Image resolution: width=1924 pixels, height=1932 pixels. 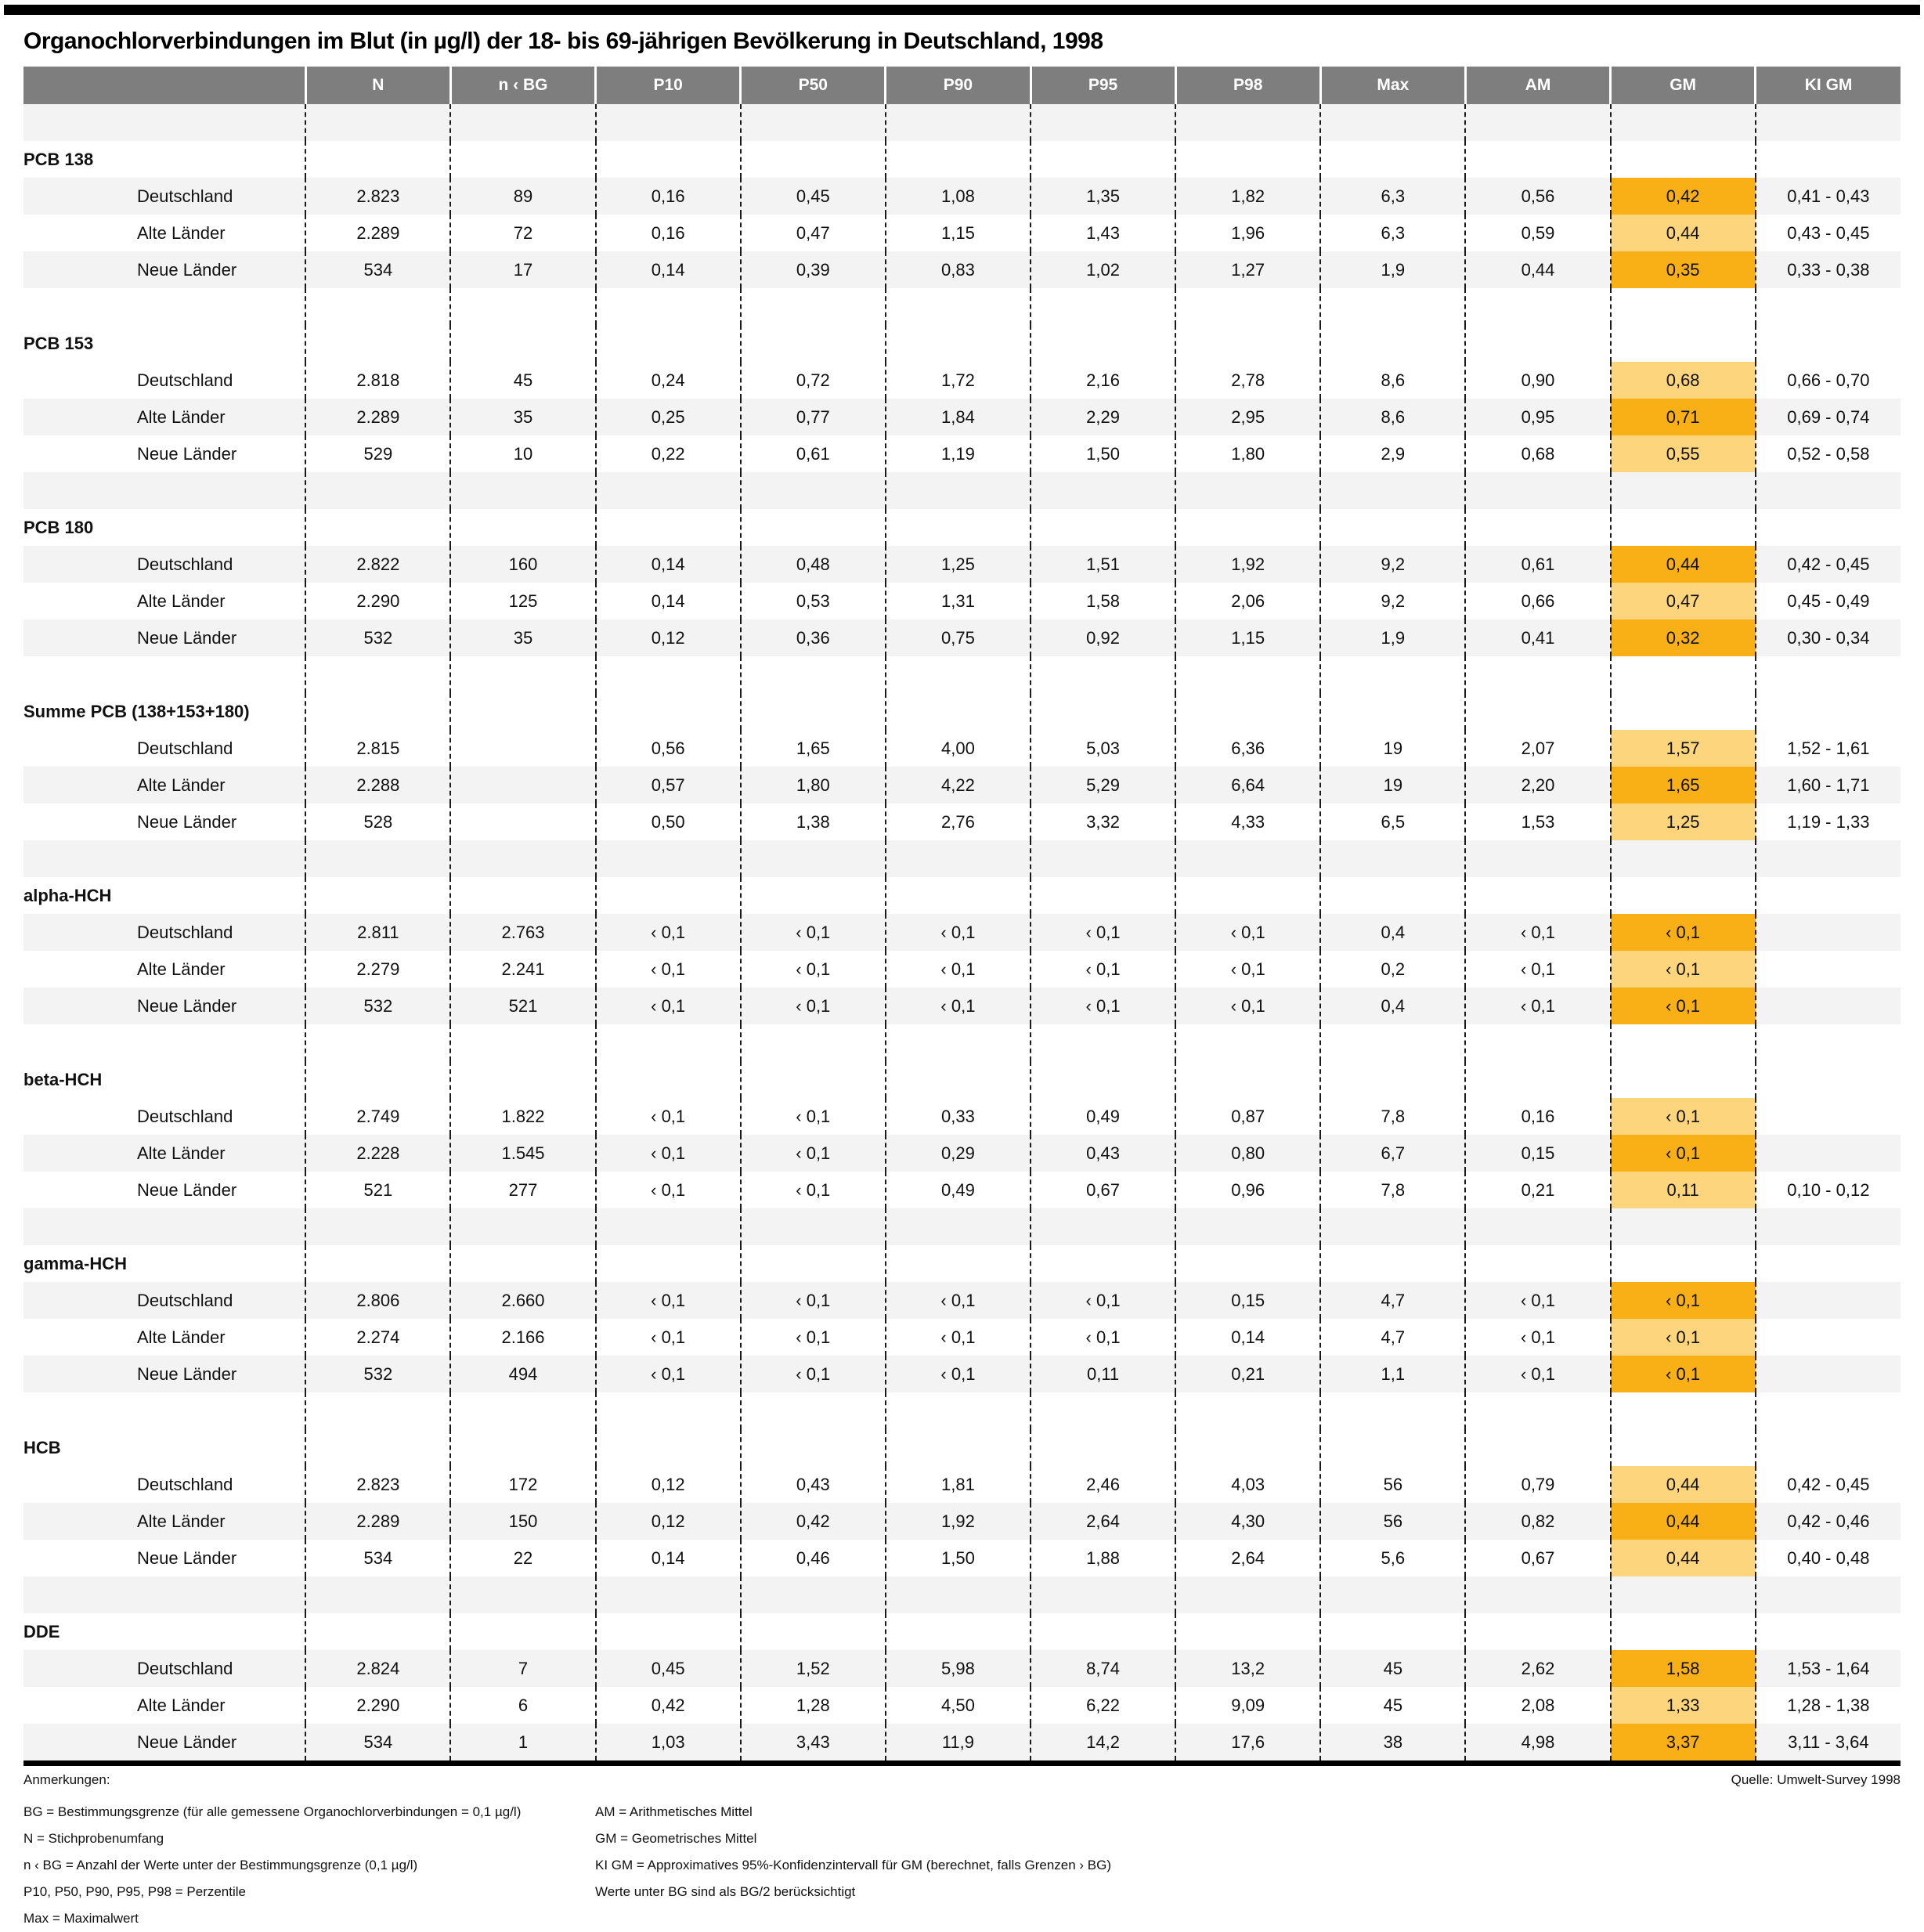 I want to click on value-cell: 4,50, so click(x=957, y=1706).